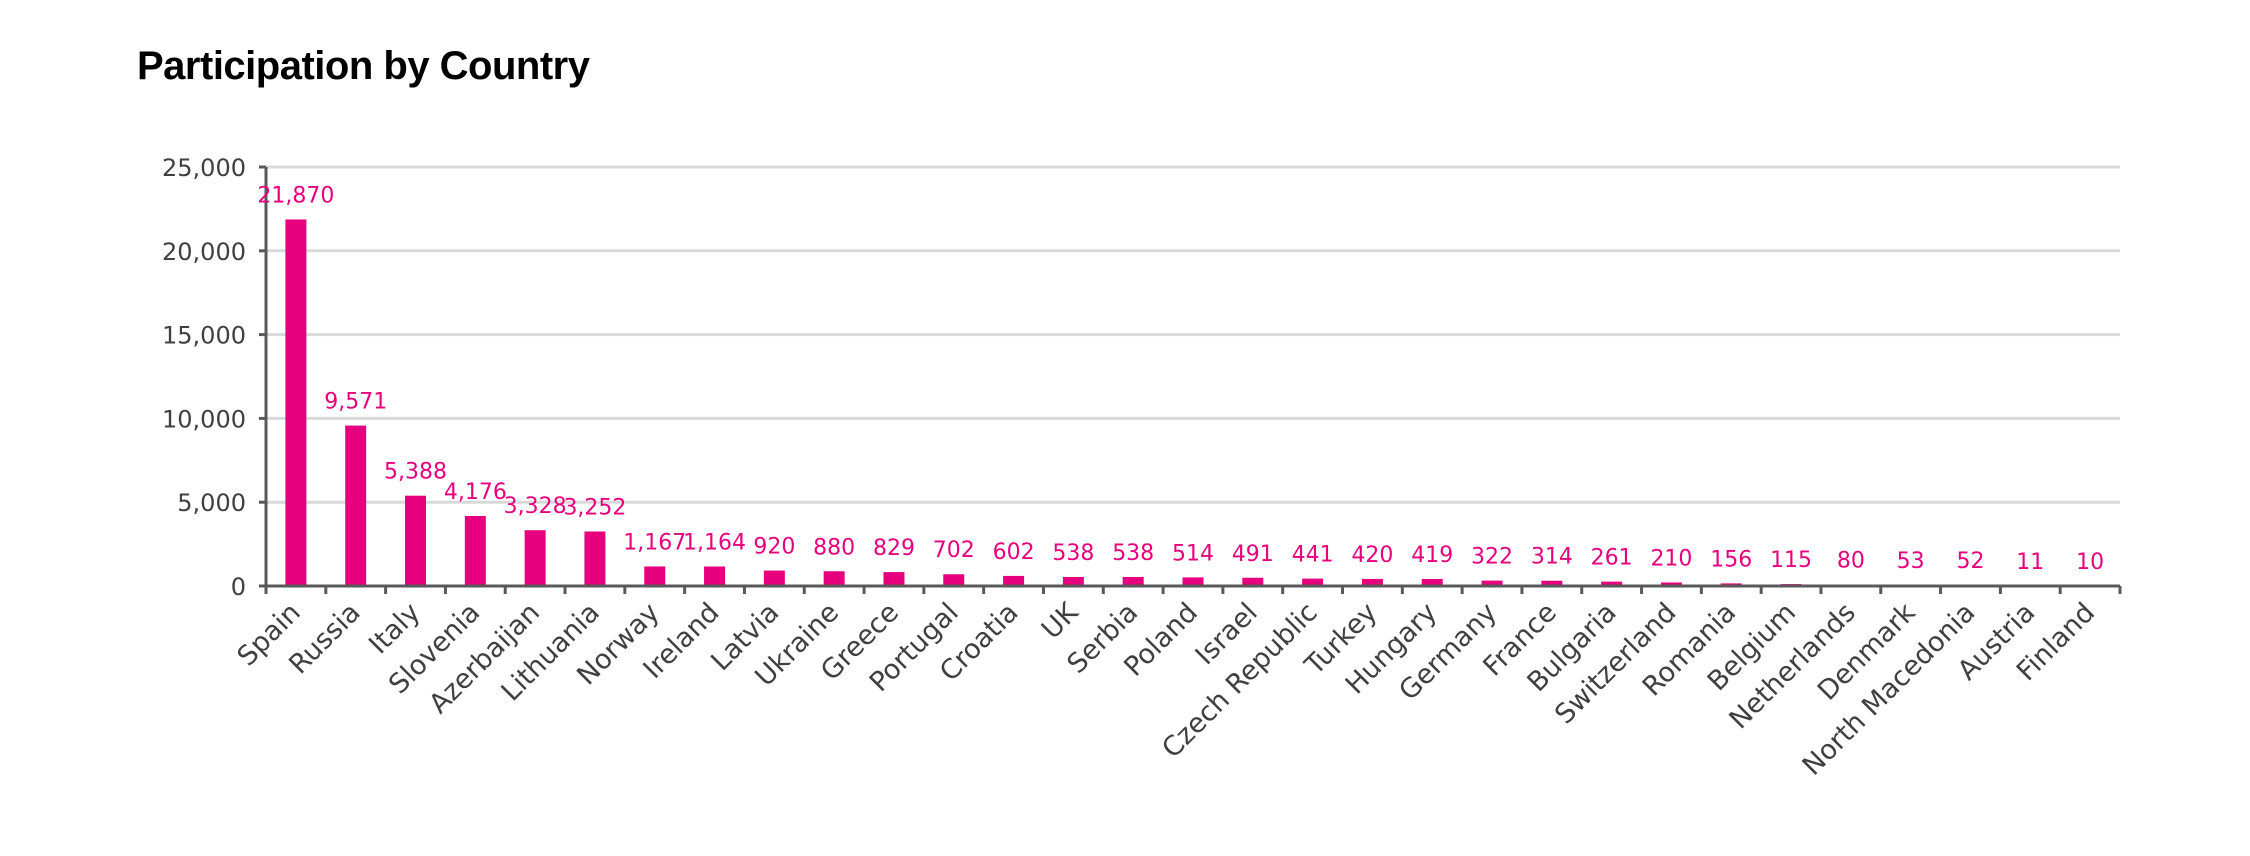 This screenshot has height=856, width=2250. Describe the element at coordinates (204, 419) in the screenshot. I see `y-tick-label: 10,000` at that location.